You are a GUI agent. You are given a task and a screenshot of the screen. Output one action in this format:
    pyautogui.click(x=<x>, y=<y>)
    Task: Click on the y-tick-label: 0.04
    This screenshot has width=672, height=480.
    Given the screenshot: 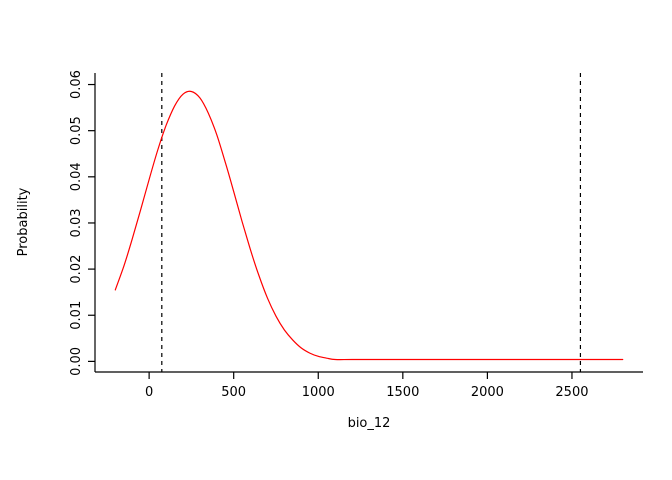 What is the action you would take?
    pyautogui.click(x=76, y=176)
    